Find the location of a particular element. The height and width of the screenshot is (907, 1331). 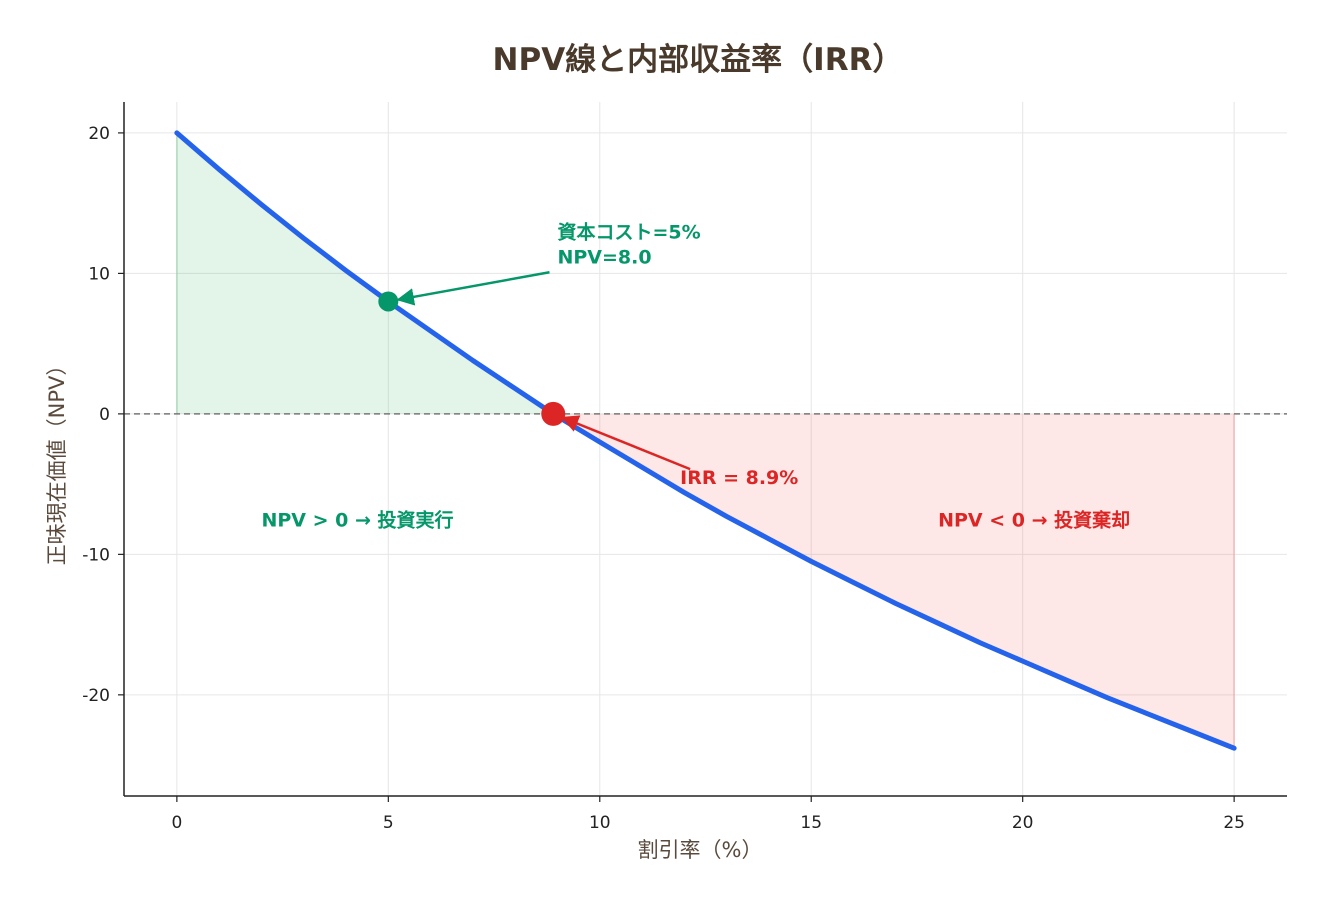

cost-of-capital-annotation-text: NPV=8.0 is located at coordinates (604, 257).